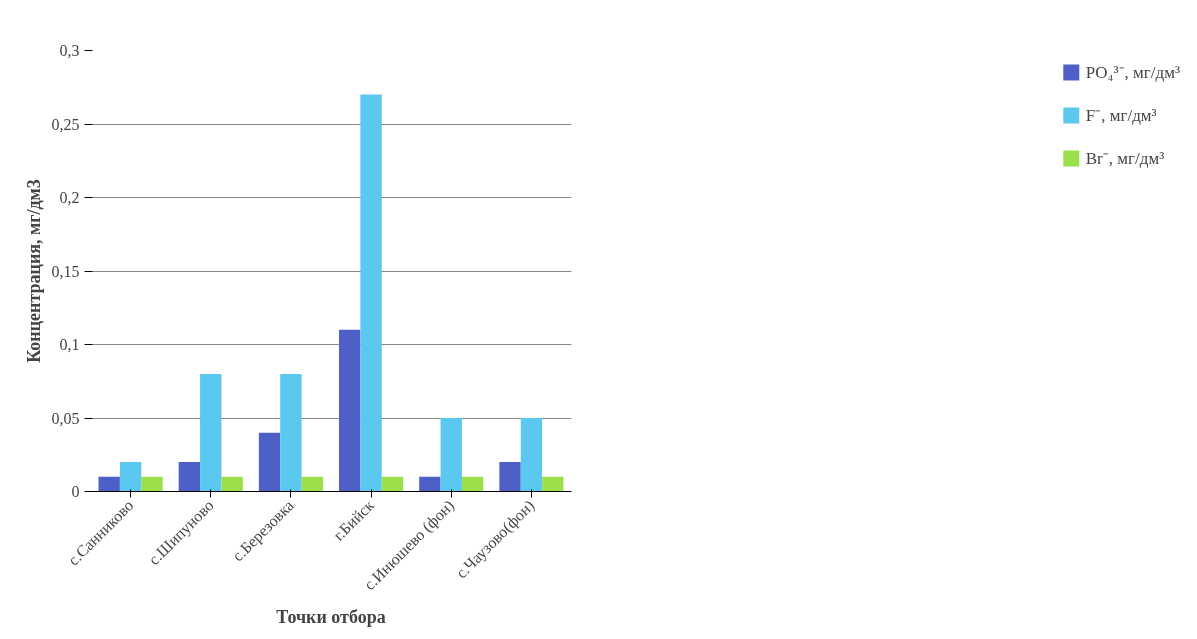 The height and width of the screenshot is (639, 1197). I want to click on x-axis-title: Точки отбора, so click(331, 617).